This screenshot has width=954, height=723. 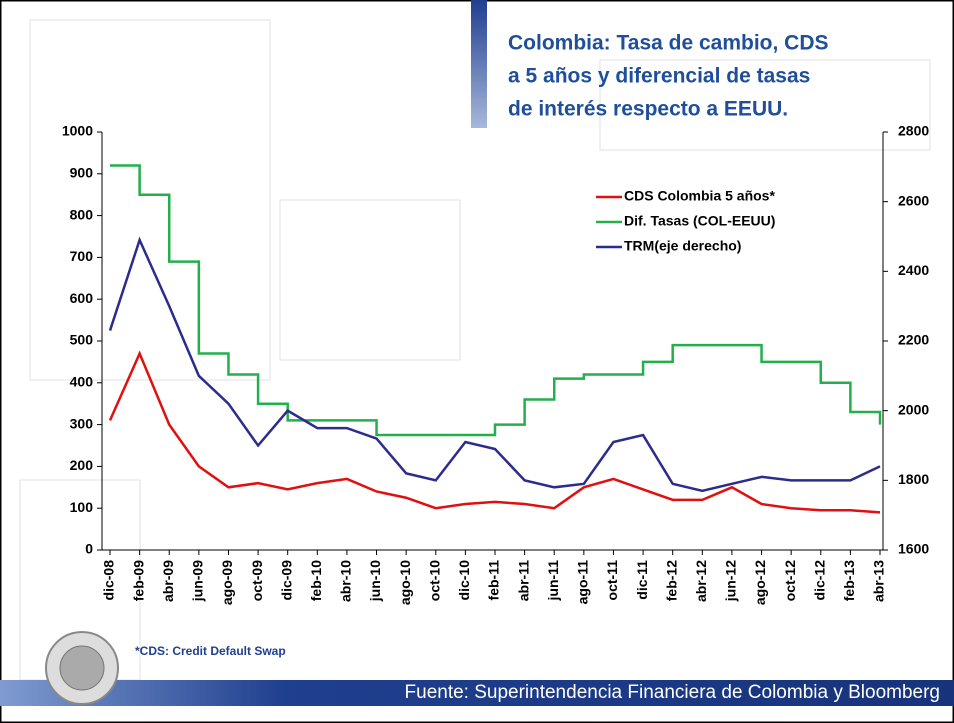 What do you see at coordinates (699, 196) in the screenshot?
I see `legend-label: CDS Colombia 5 años*` at bounding box center [699, 196].